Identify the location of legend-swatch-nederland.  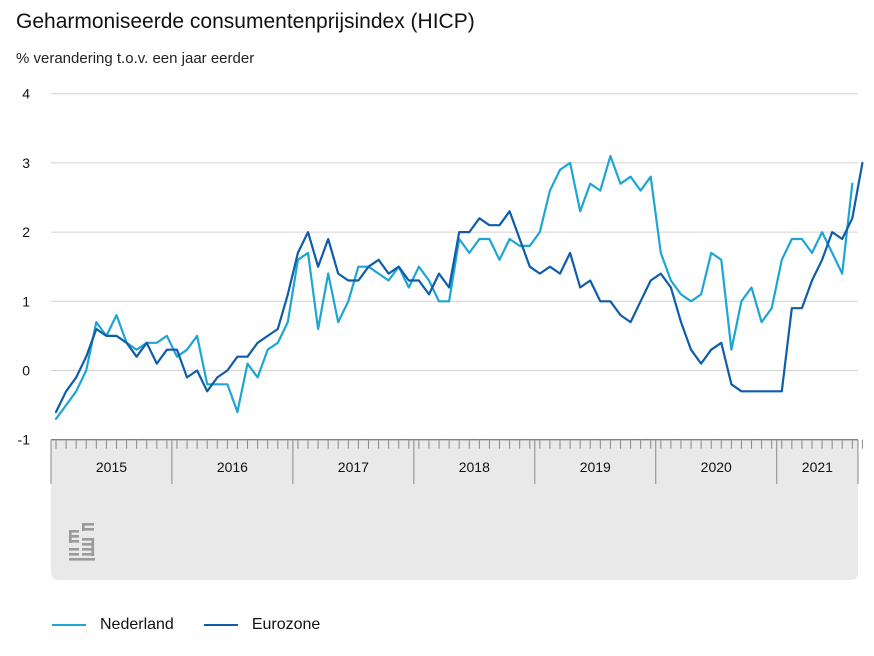
(69, 625).